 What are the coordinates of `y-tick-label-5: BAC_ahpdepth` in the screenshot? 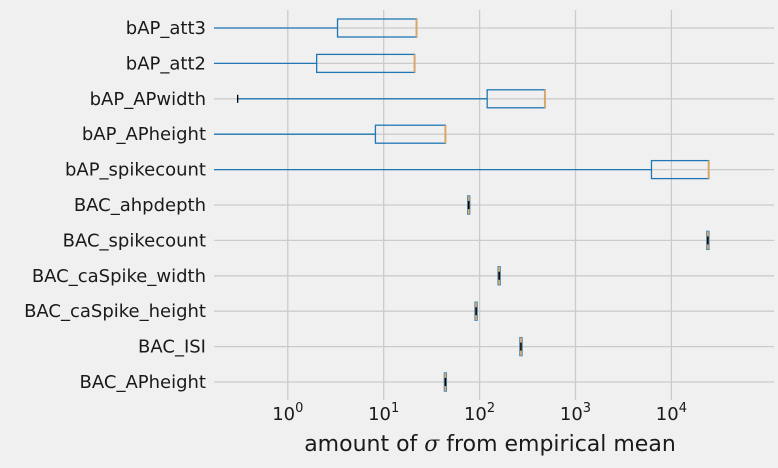 It's located at (140, 205).